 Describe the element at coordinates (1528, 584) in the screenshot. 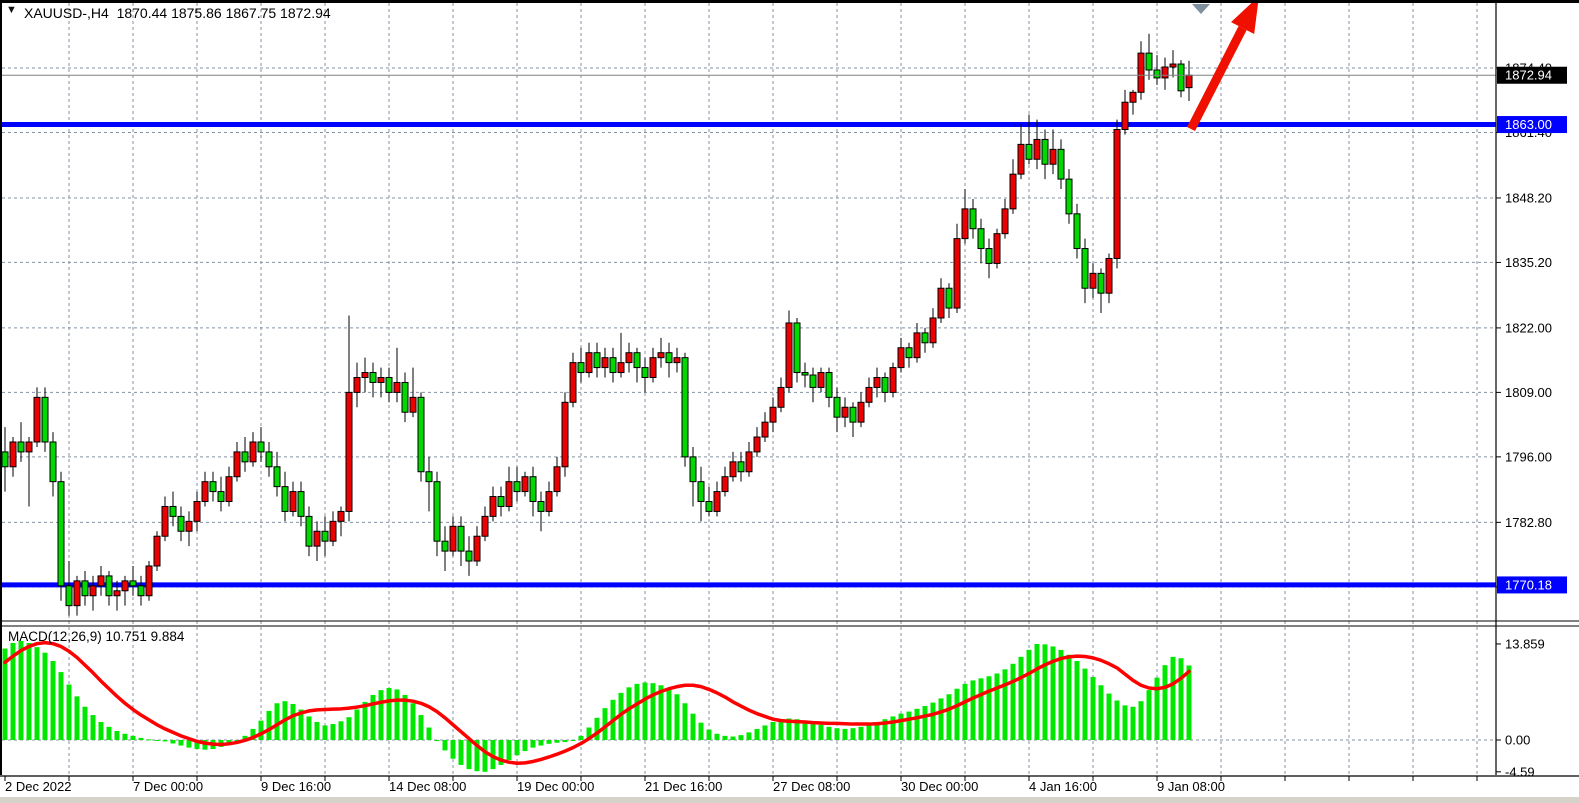

I see `level-price-tag-text: 1770.18` at that location.